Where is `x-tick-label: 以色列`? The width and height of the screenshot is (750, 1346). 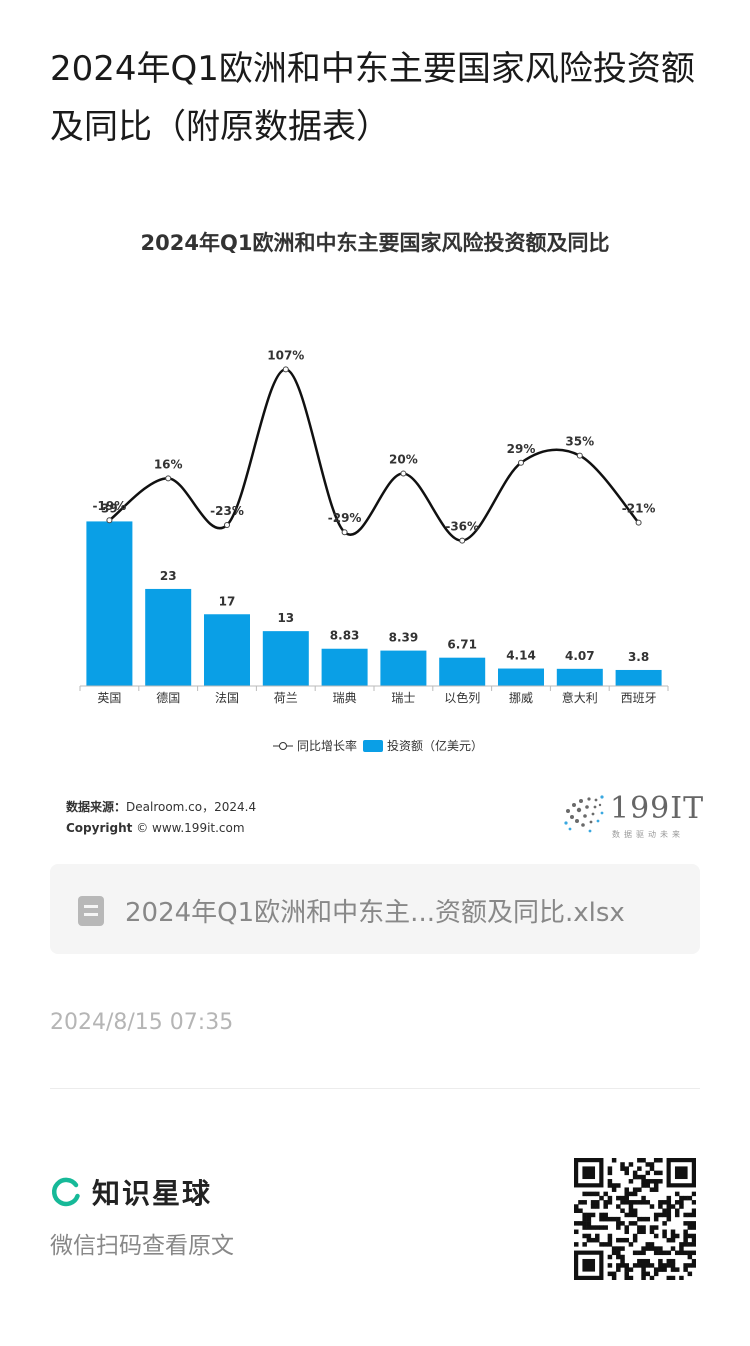 x-tick-label: 以色列 is located at coordinates (462, 698).